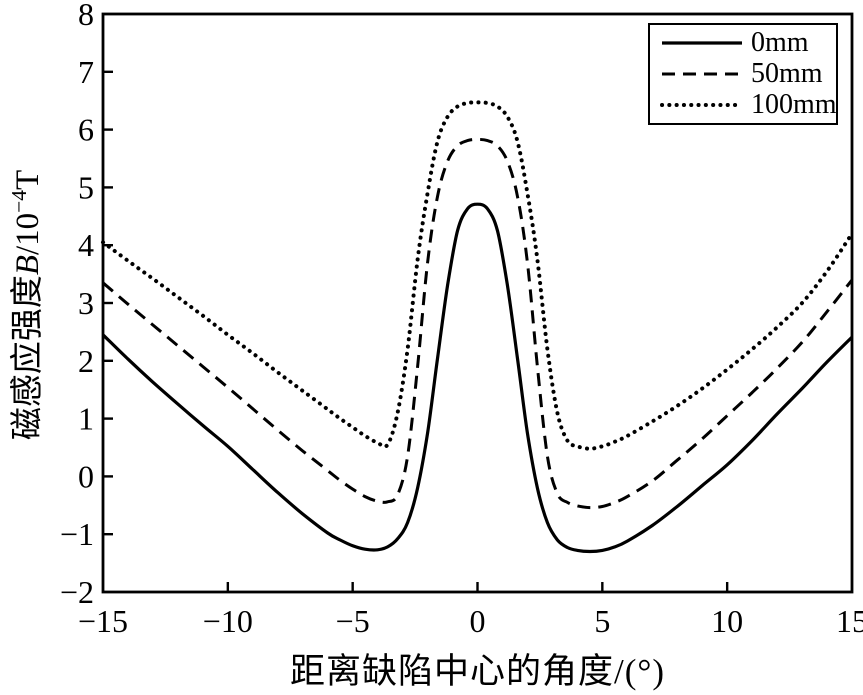  I want to click on x-axis-title: 距离缺陷中心的角度/(°), so click(477, 667).